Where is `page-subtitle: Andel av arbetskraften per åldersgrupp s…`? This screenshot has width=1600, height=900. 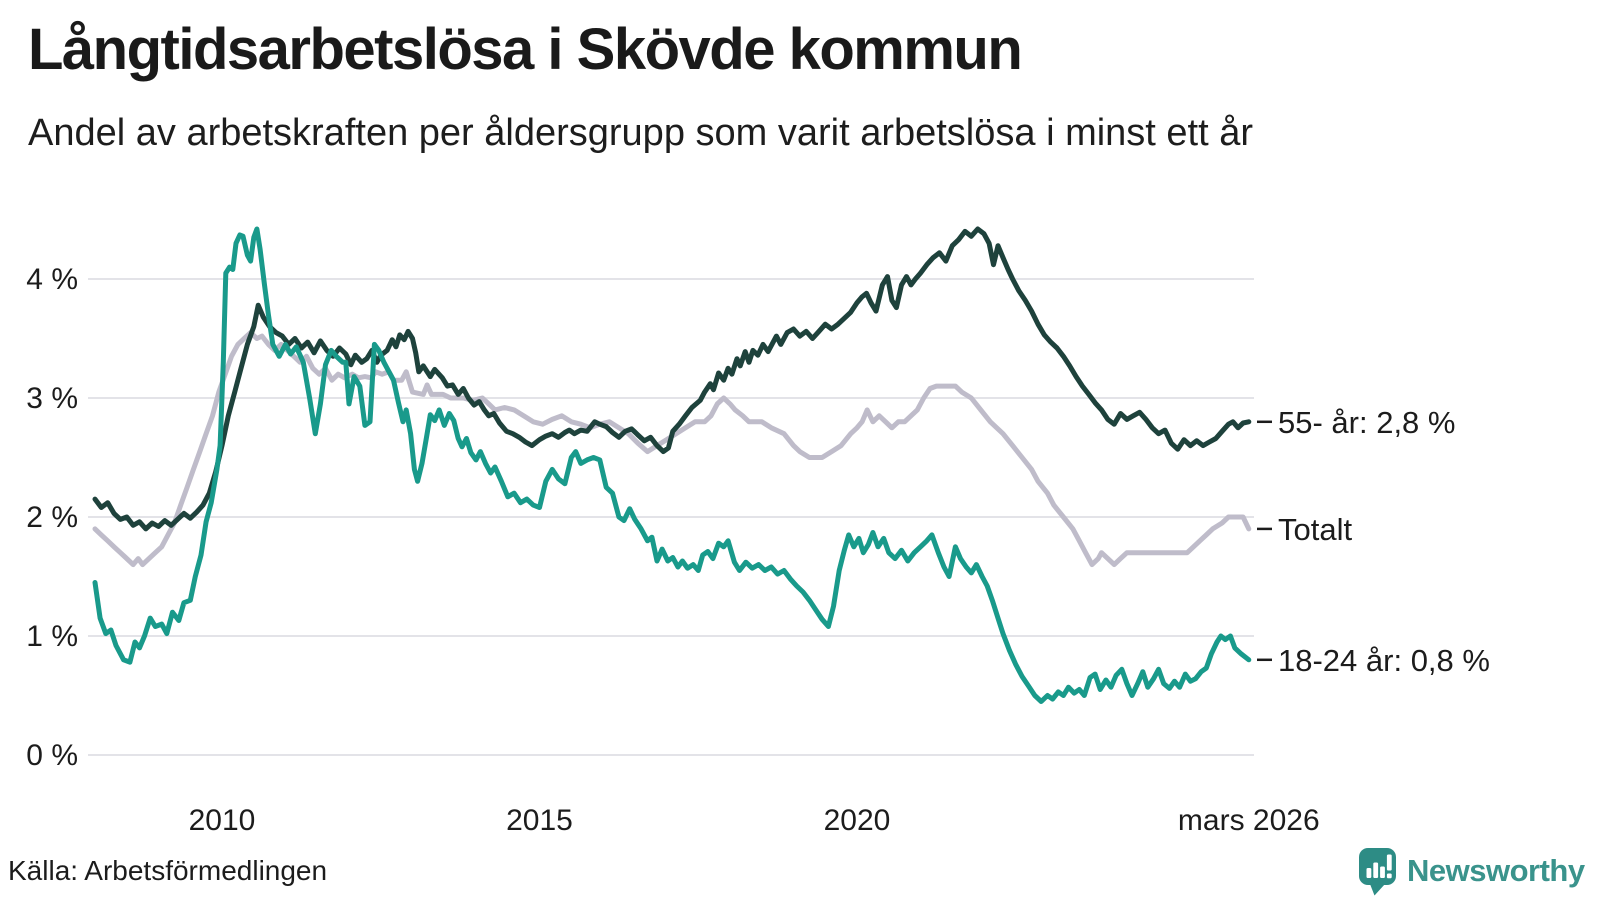
page-subtitle: Andel av arbetskraften per åldersgrupp s… is located at coordinates (641, 133).